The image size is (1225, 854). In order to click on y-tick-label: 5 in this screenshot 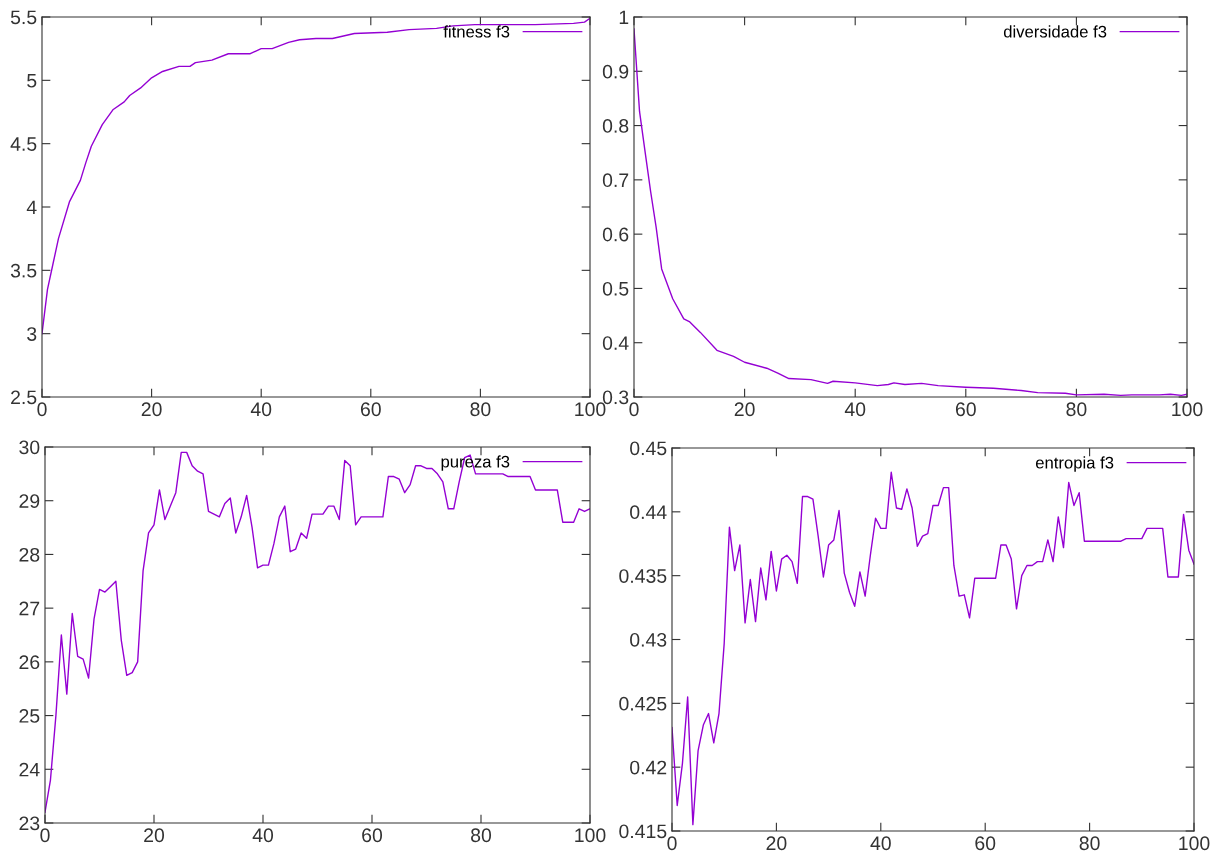, I will do `click(32, 81)`.